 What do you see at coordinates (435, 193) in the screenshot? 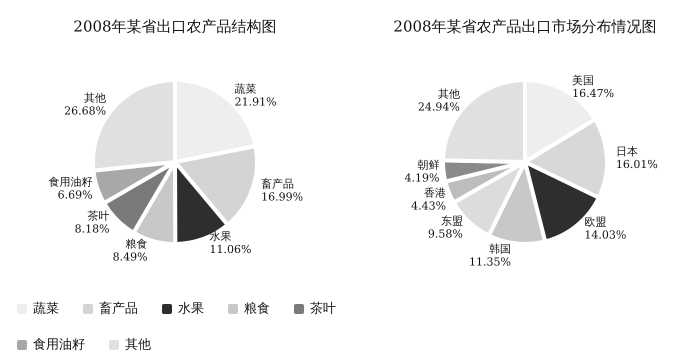
I see `slice-label: 香港` at bounding box center [435, 193].